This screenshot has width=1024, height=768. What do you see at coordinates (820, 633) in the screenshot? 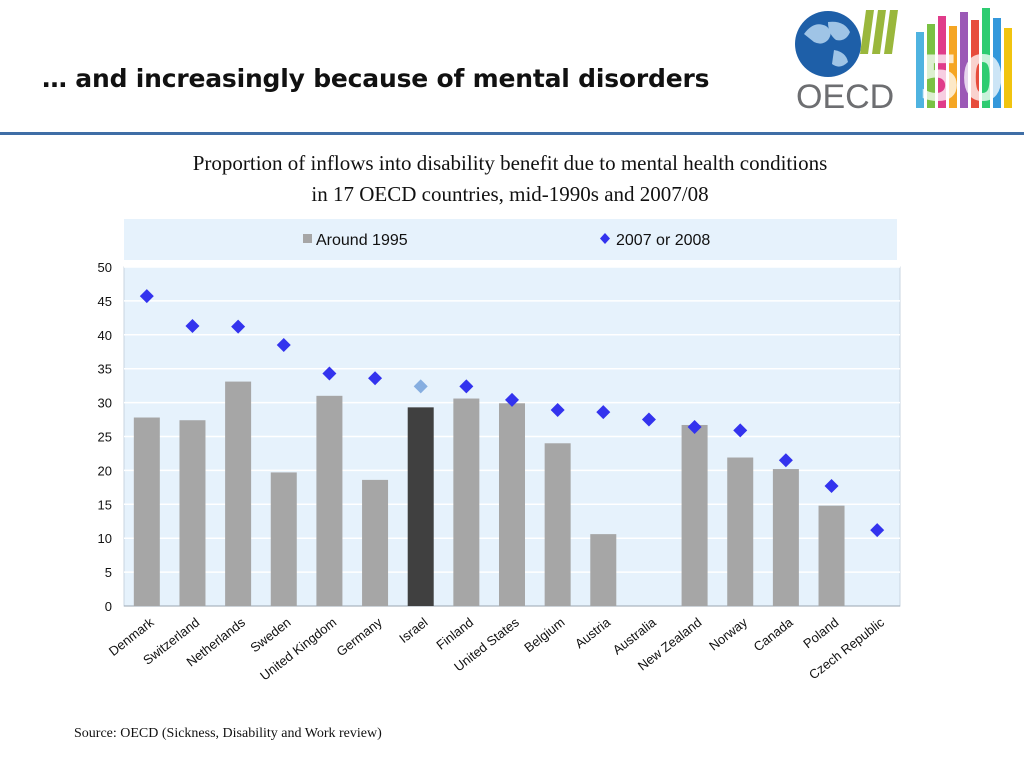
I see `x-tick-label: Poland` at bounding box center [820, 633].